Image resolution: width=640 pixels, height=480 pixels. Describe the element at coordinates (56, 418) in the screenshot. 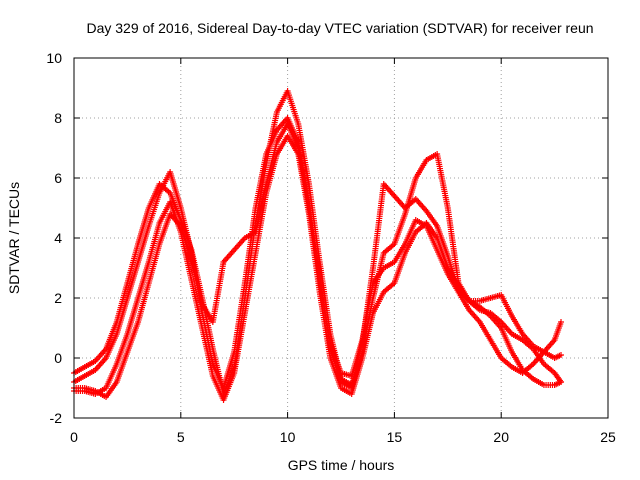

I see `y-tick-label: -2` at that location.